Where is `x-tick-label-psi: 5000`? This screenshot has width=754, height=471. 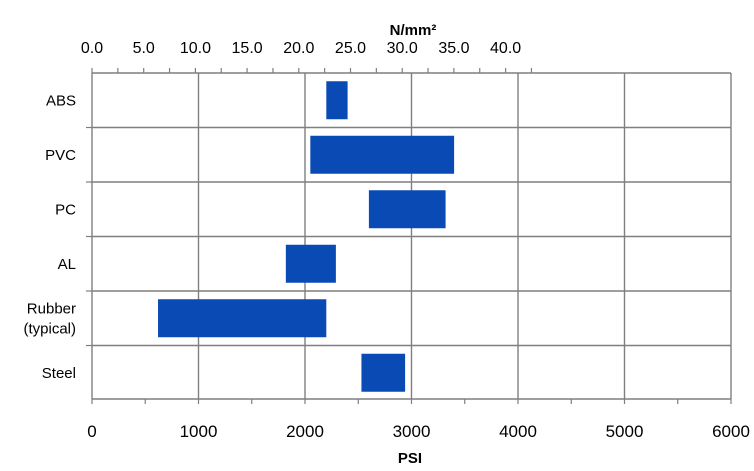 x-tick-label-psi: 5000 is located at coordinates (625, 431).